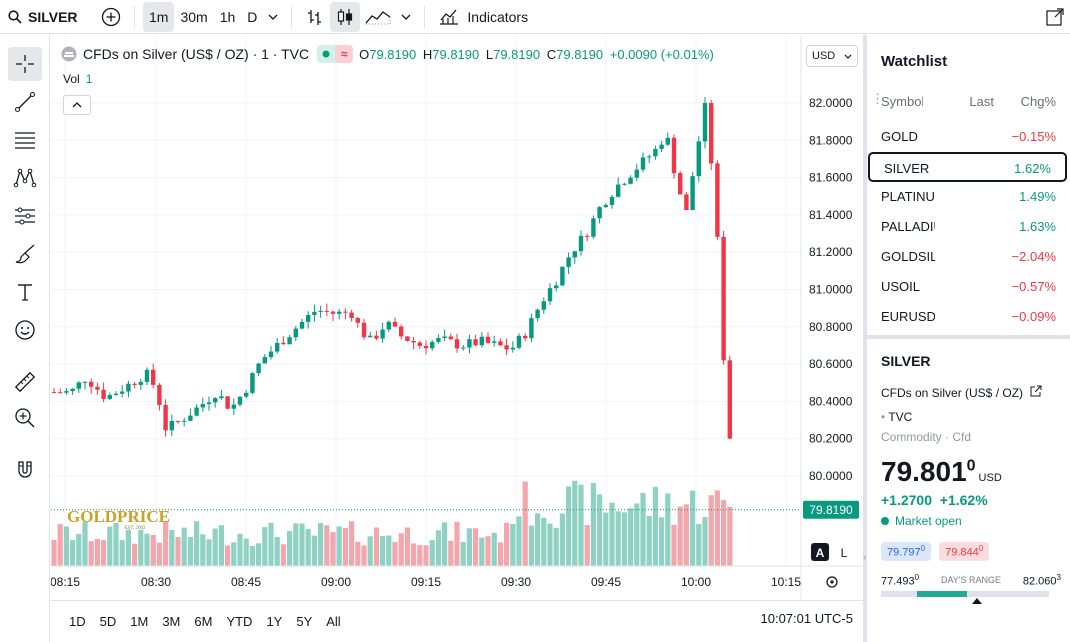 The image size is (1070, 642). Describe the element at coordinates (968, 137) in the screenshot. I see `watchlist-row-gold: GOLD4,993.7−0.15%` at that location.